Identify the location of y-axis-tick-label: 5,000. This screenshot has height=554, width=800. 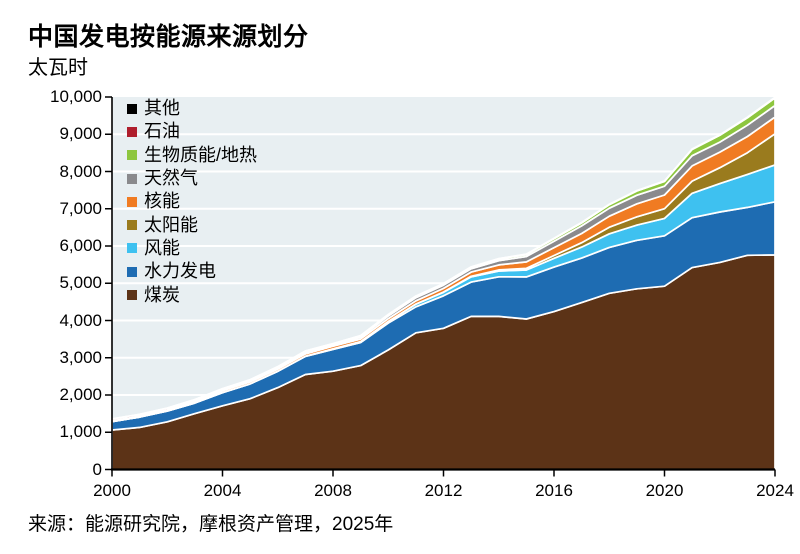
(80, 283).